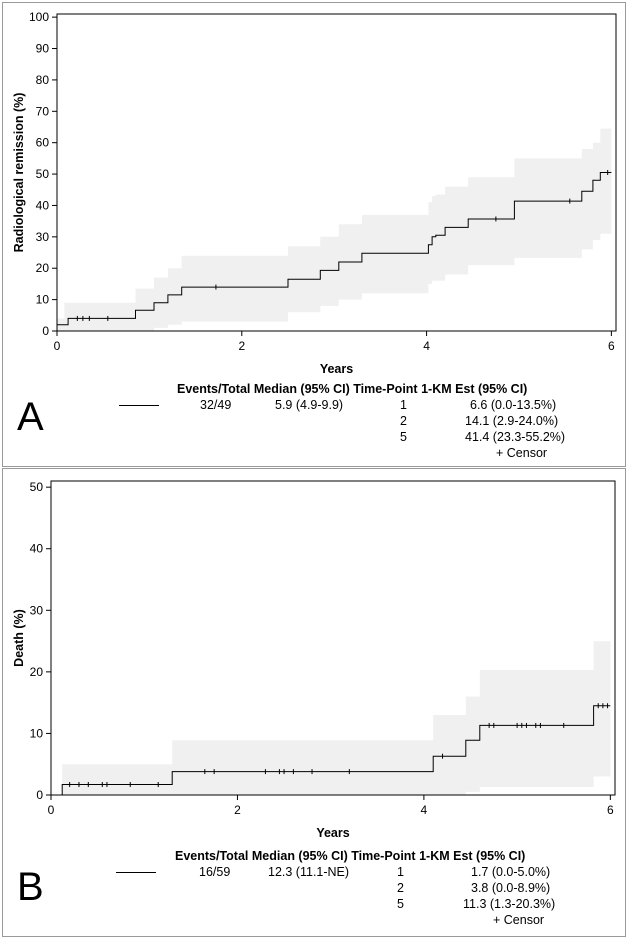 The width and height of the screenshot is (627, 938). I want to click on km-est-a-5: 41.4 (23.3-55.2%), so click(515, 437).